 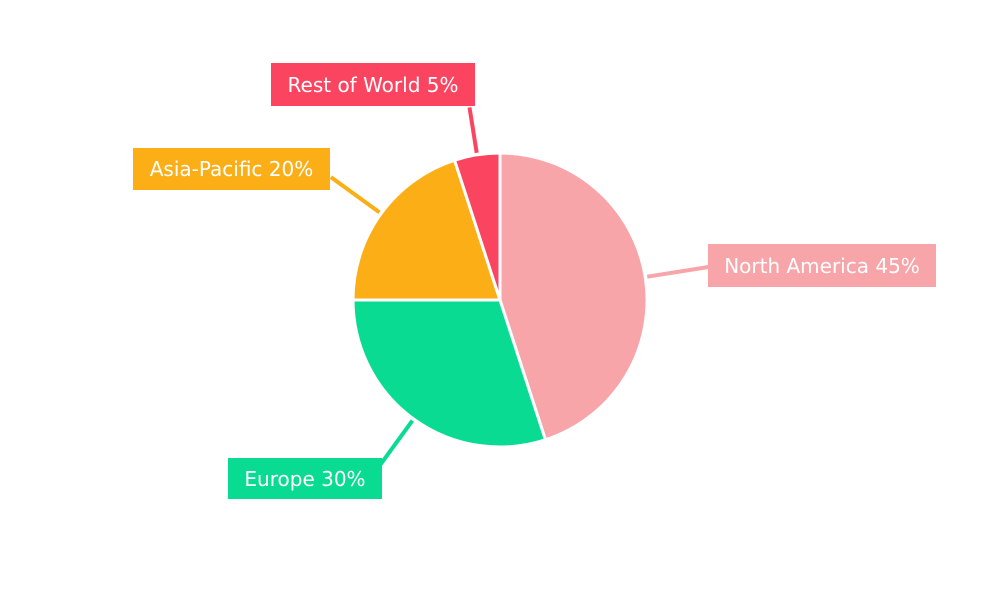 What do you see at coordinates (449, 373) in the screenshot?
I see `pie-slice-europe` at bounding box center [449, 373].